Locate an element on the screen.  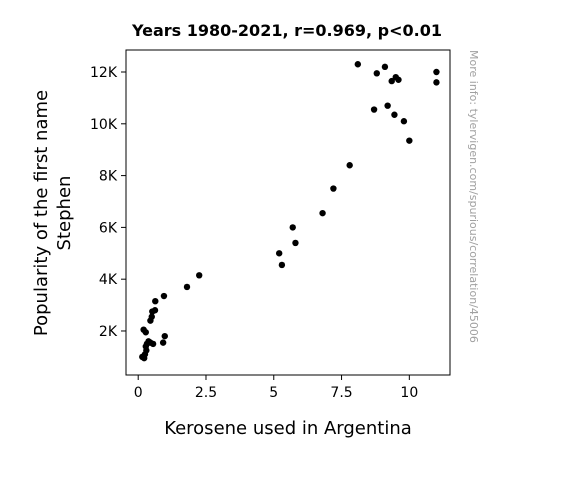
y-tick-label-5: 10K is located at coordinates (104, 125).